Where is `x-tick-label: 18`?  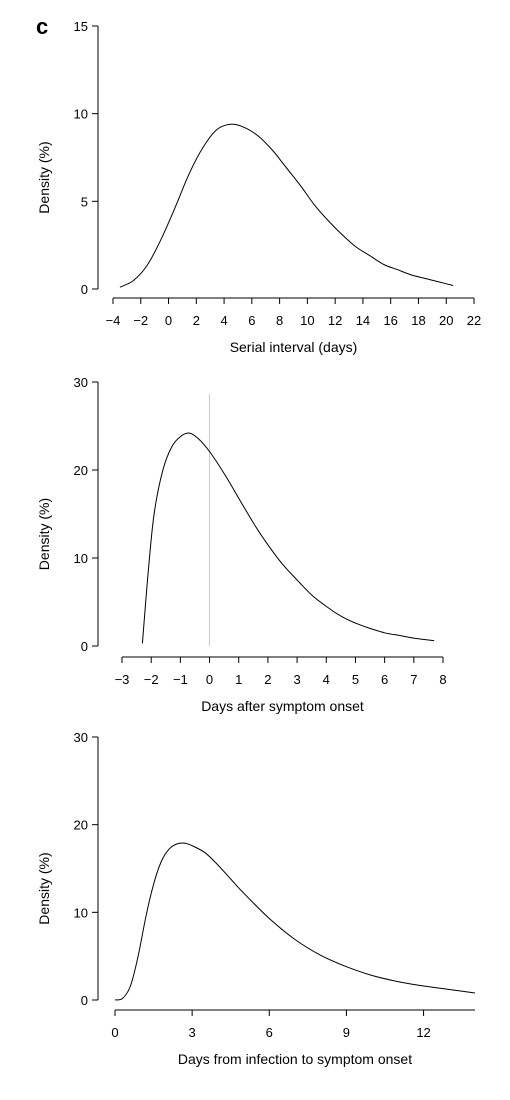
x-tick-label: 18 is located at coordinates (418, 320).